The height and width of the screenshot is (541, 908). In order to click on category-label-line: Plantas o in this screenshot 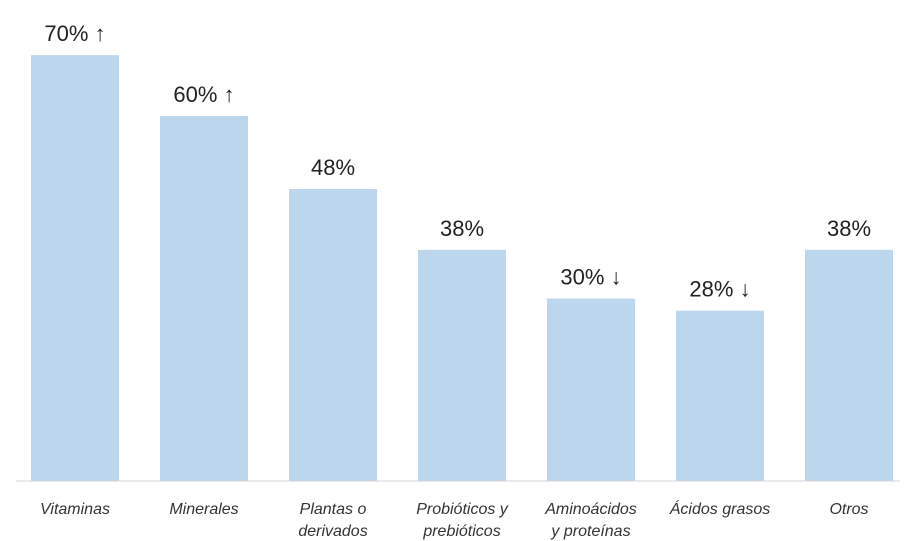, I will do `click(333, 509)`.